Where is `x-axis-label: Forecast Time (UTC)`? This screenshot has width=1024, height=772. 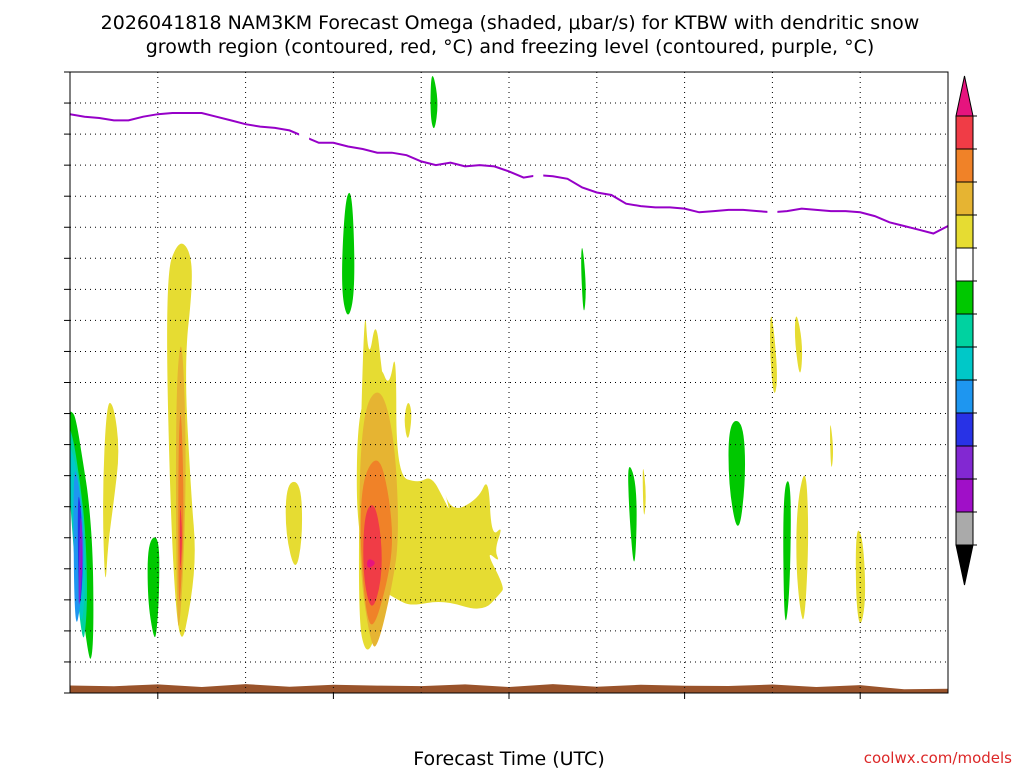
x-axis-label: Forecast Time (UTC) is located at coordinates (508, 758).